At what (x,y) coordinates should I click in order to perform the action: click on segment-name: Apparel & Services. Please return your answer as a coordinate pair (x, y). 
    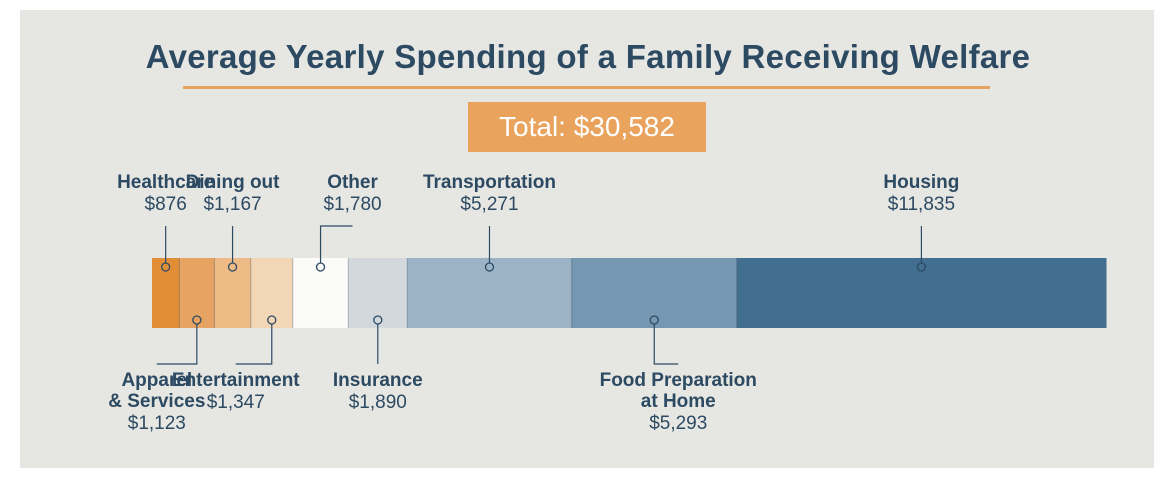
    Looking at the image, I should click on (157, 391).